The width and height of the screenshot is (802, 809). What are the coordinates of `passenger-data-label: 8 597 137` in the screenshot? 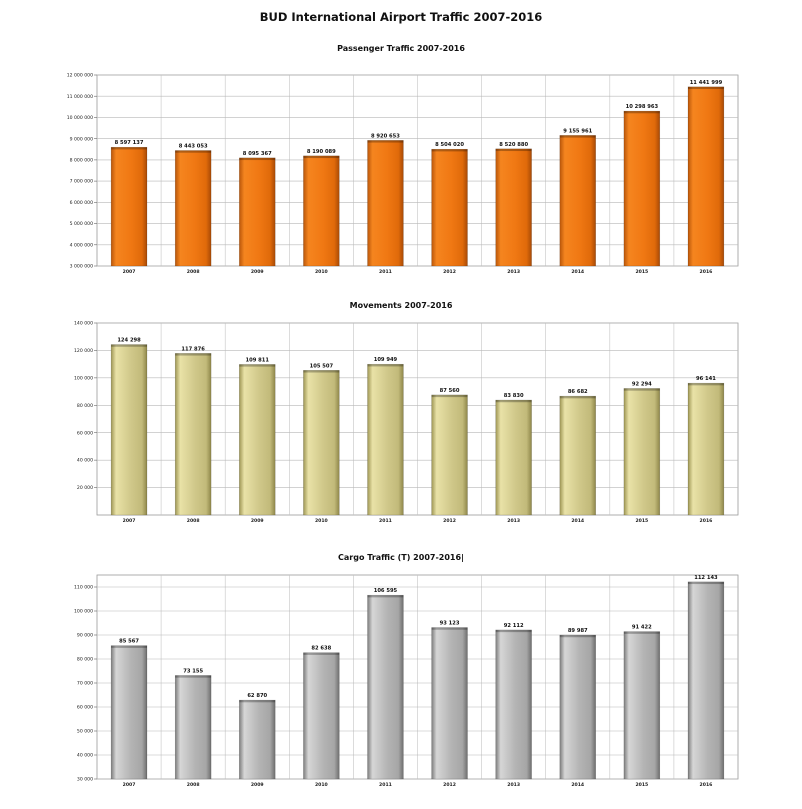 It's located at (129, 143).